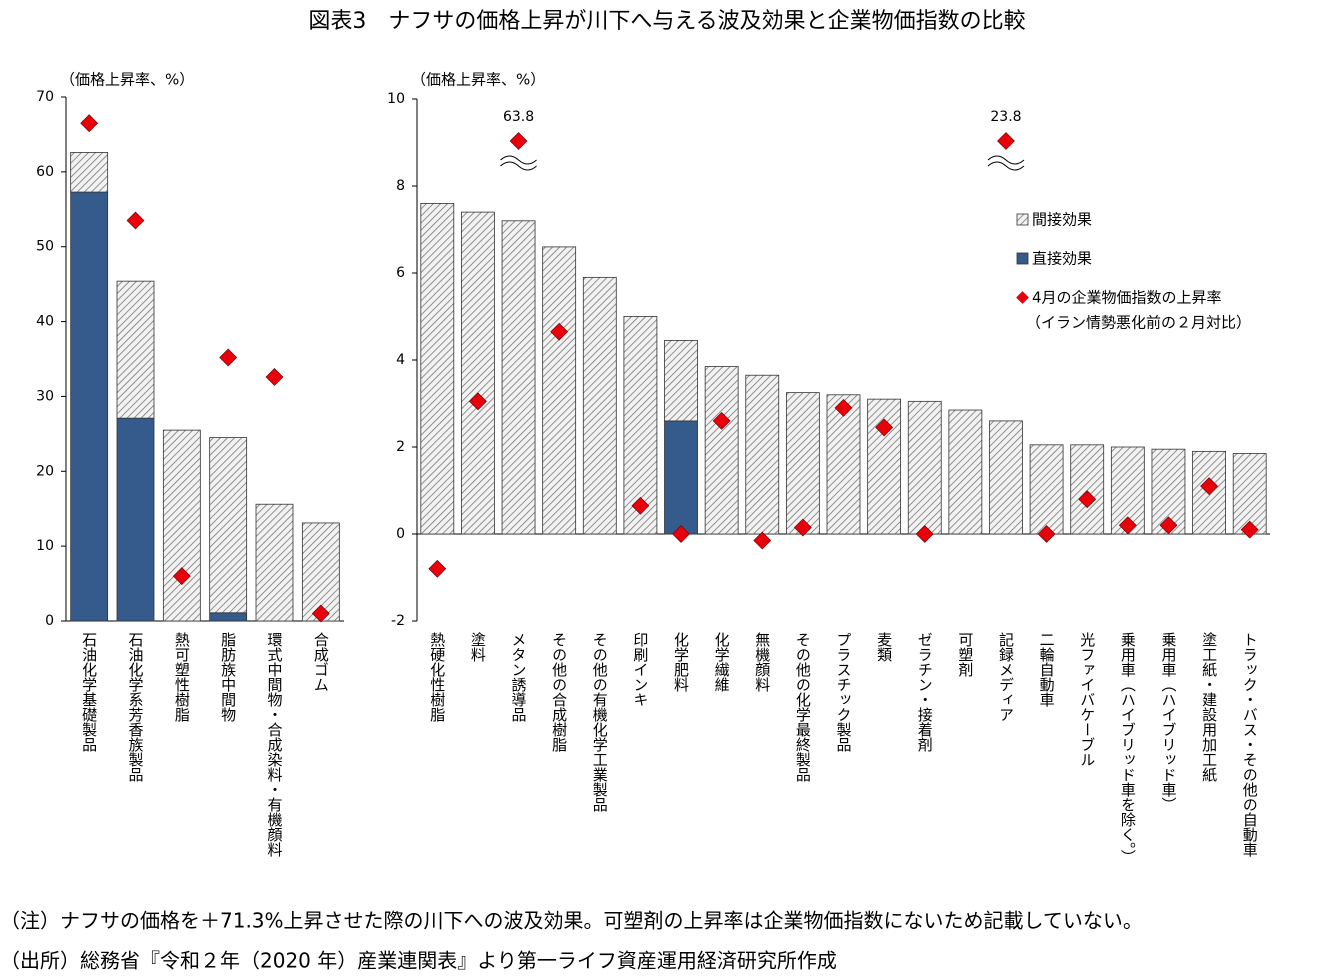  What do you see at coordinates (437, 677) in the screenshot?
I see `x-tick-label: 熱硬化性樹脂` at bounding box center [437, 677].